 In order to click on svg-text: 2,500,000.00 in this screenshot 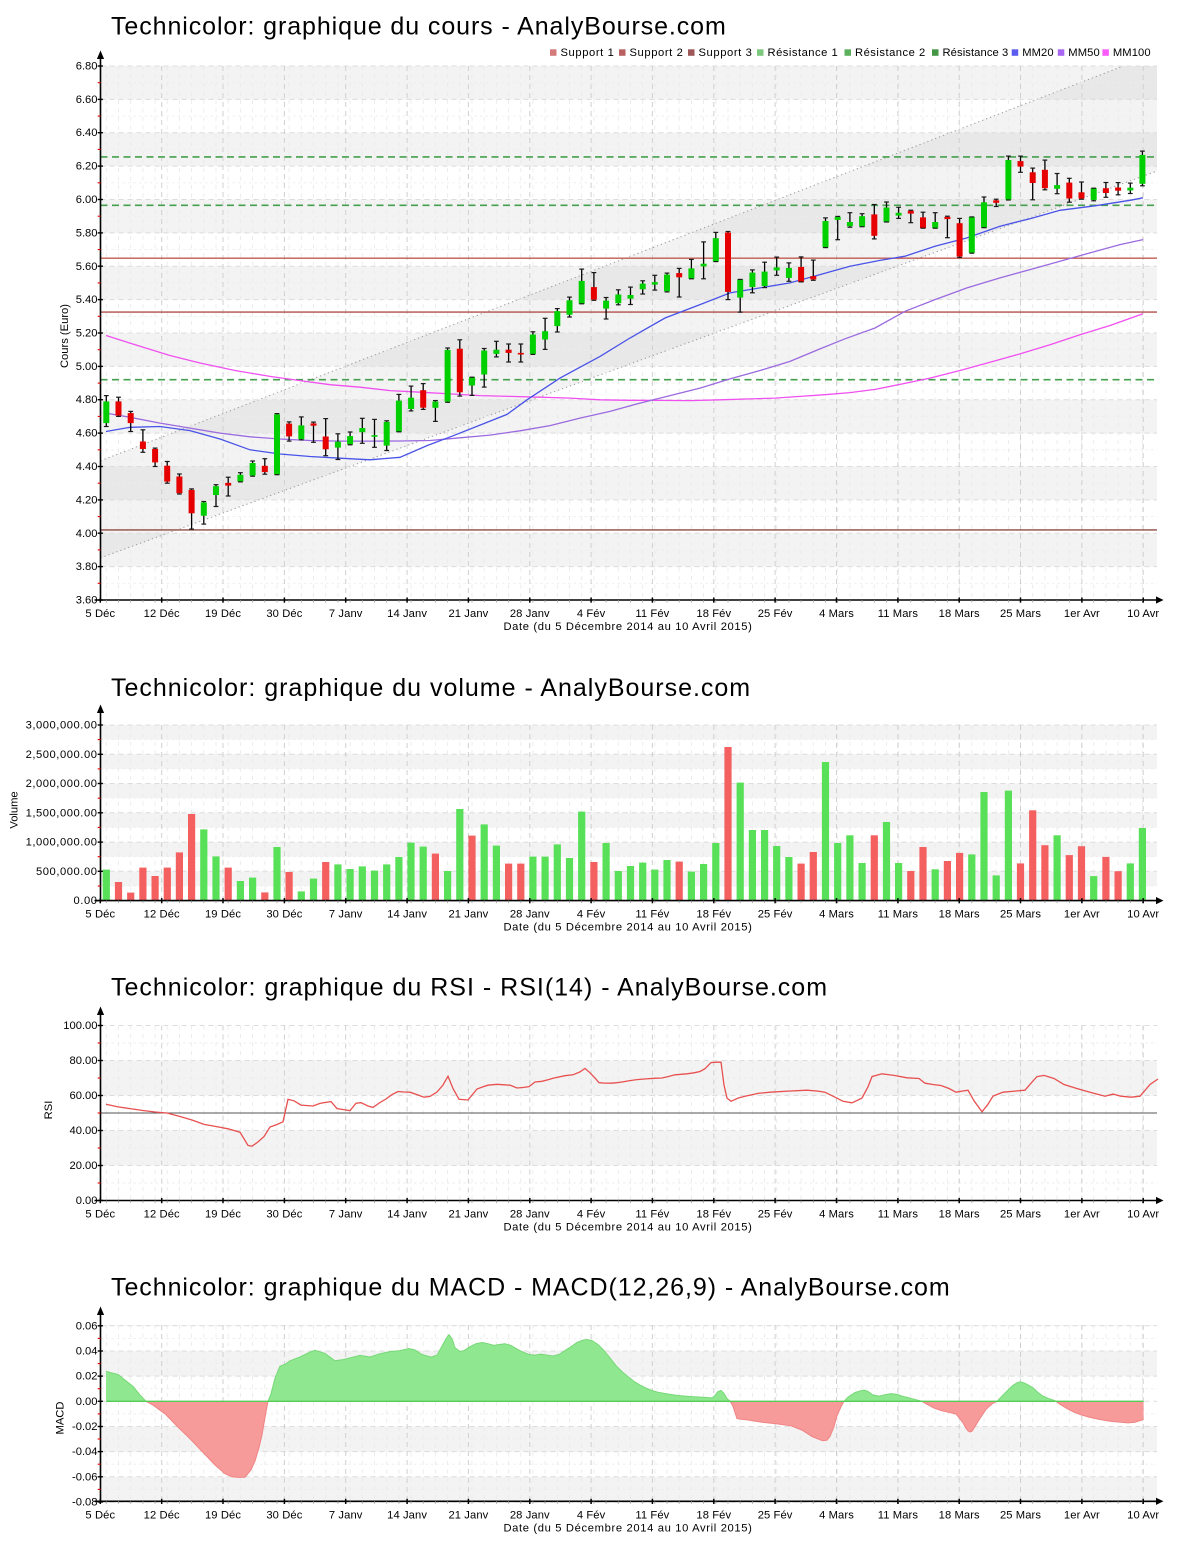, I will do `click(62, 755)`.